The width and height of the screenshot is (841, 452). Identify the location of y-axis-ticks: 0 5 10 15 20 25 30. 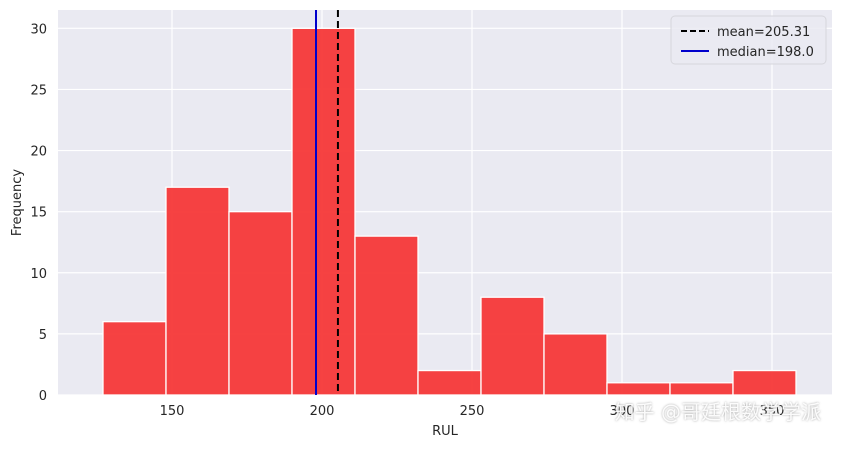
(38, 213).